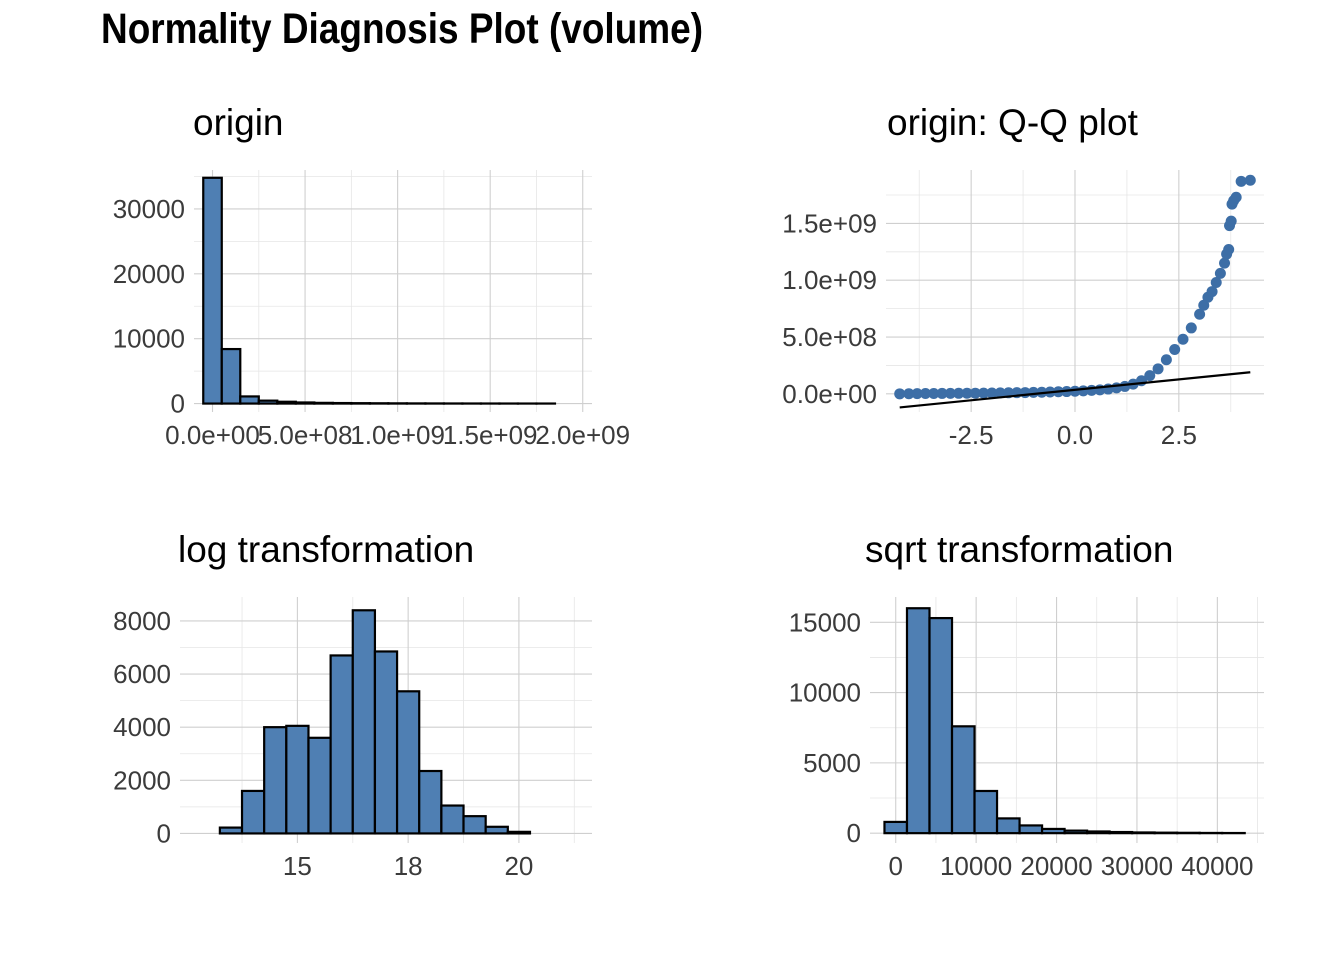 The image size is (1344, 960). What do you see at coordinates (142, 621) in the screenshot?
I see `y-tick-label: 8000` at bounding box center [142, 621].